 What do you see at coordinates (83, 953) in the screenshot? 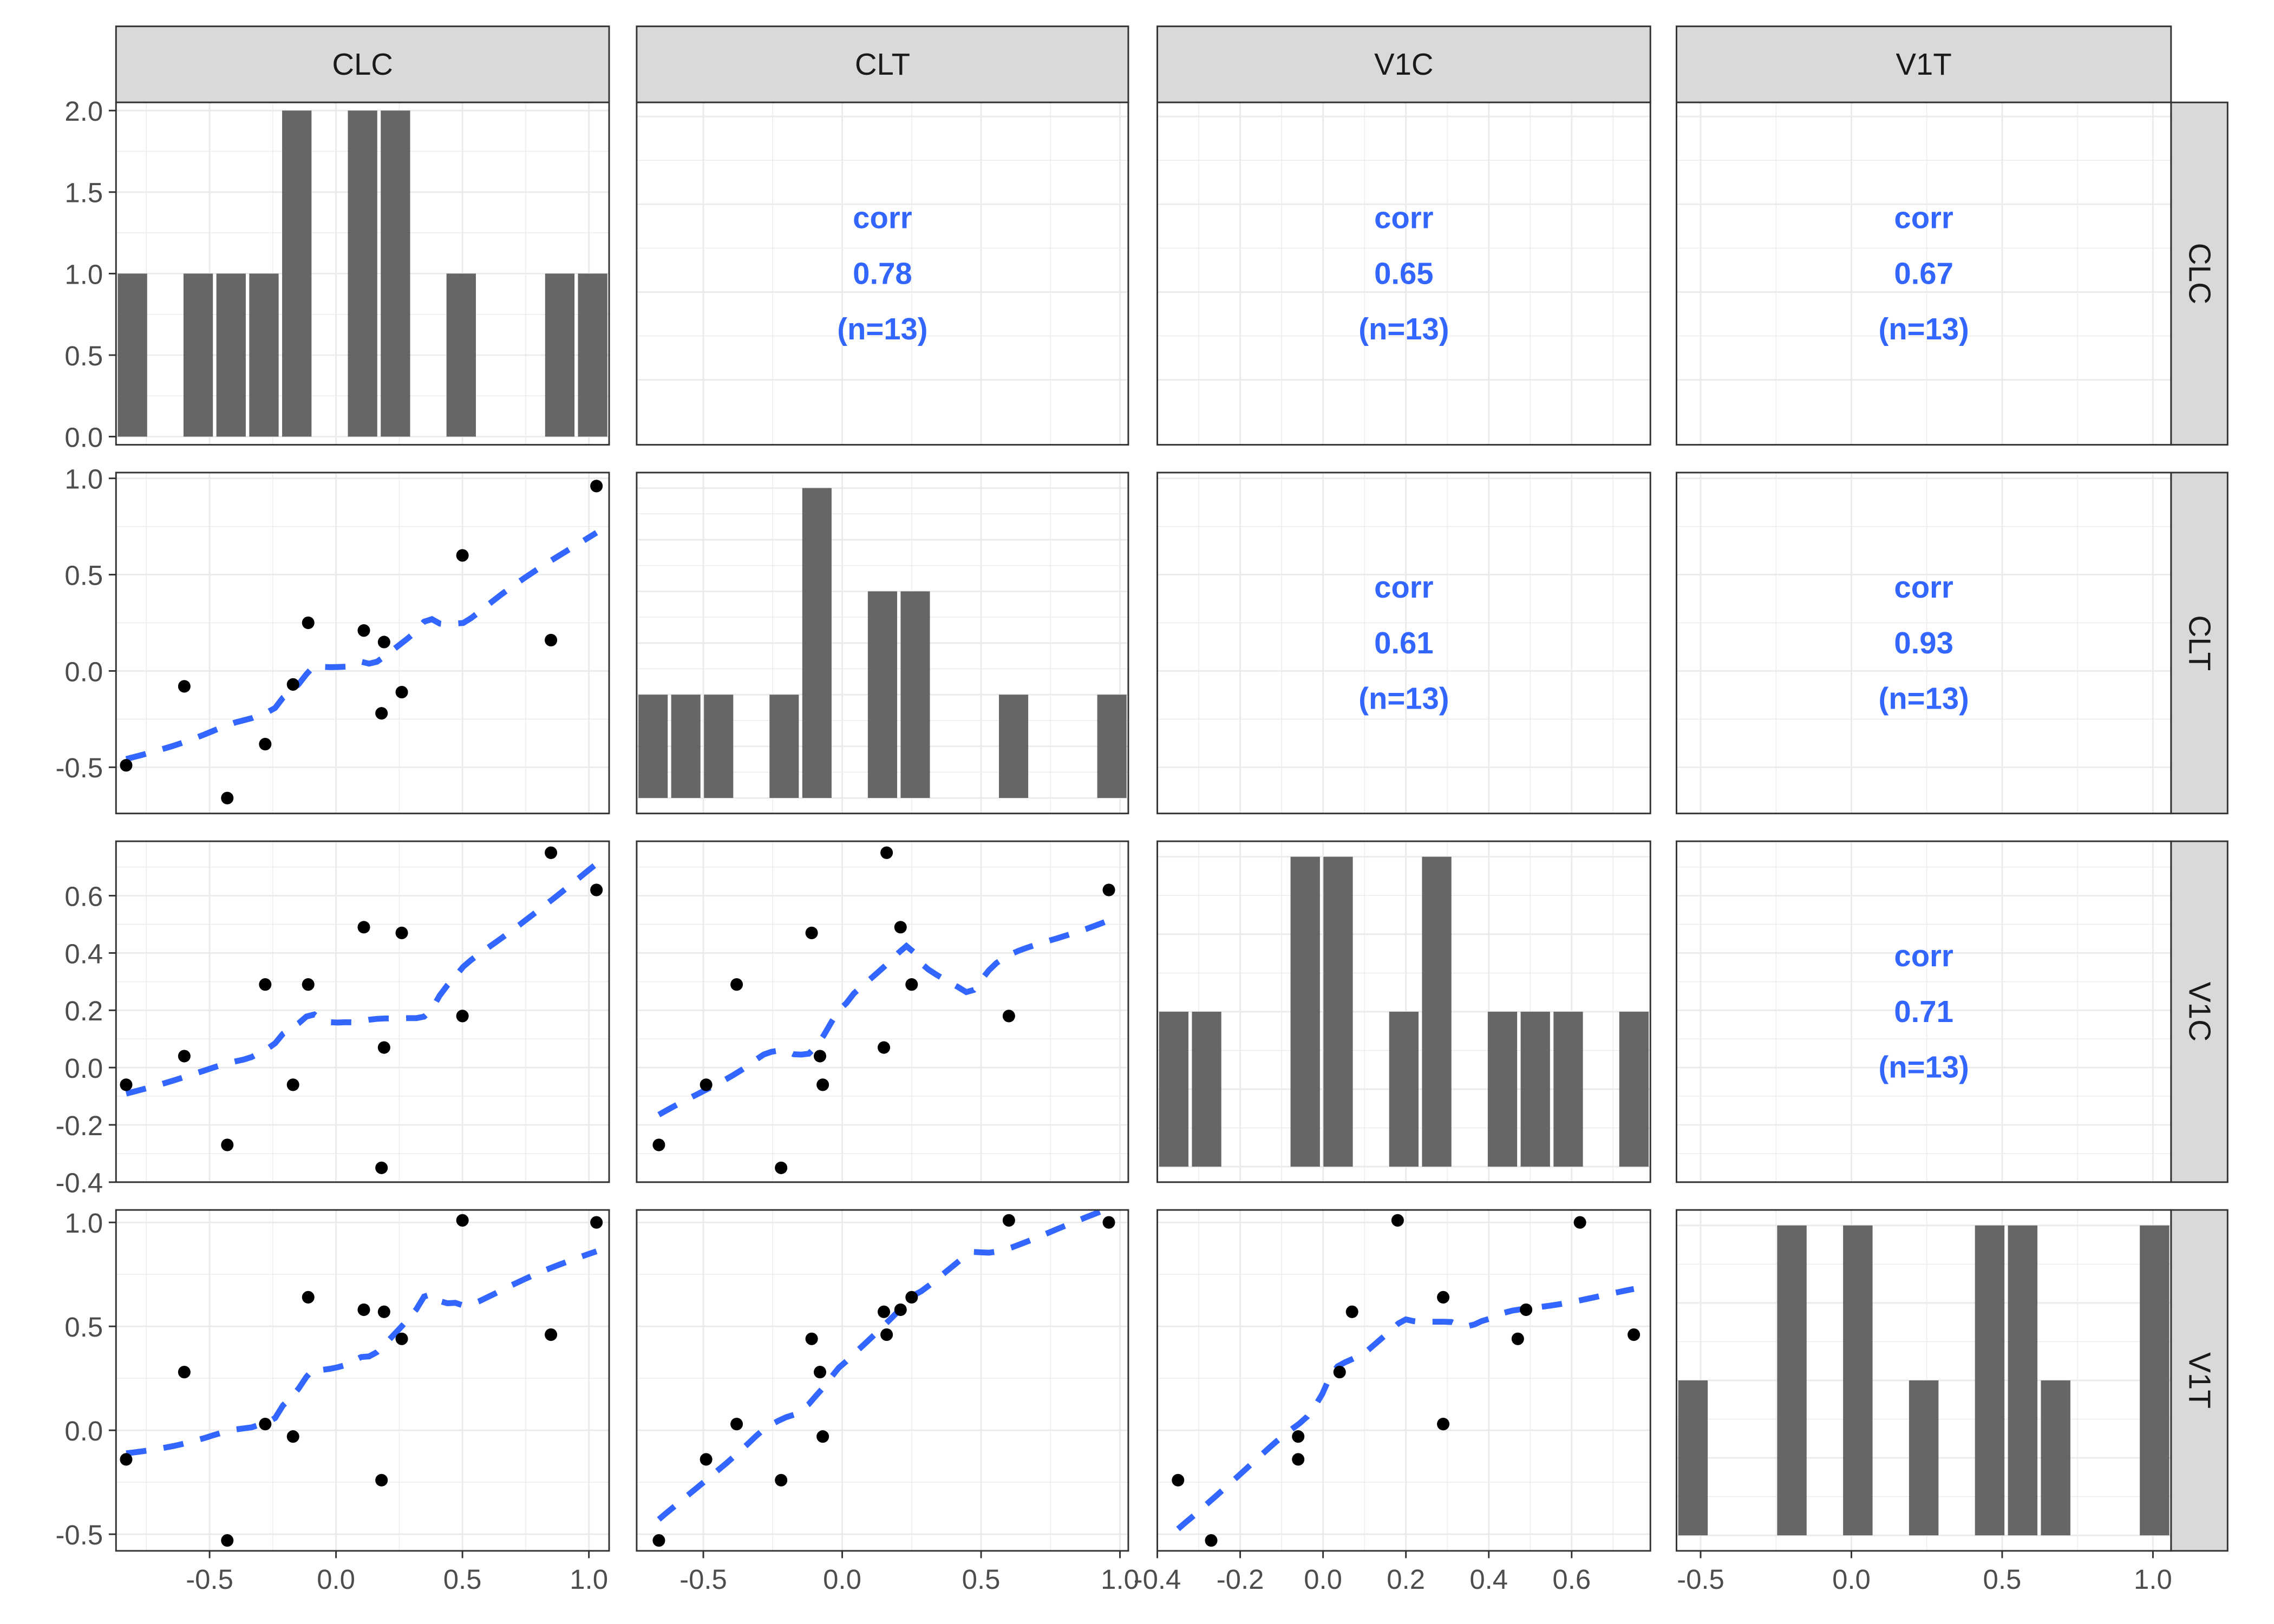
I see `y-tick-label: 0.4` at bounding box center [83, 953].